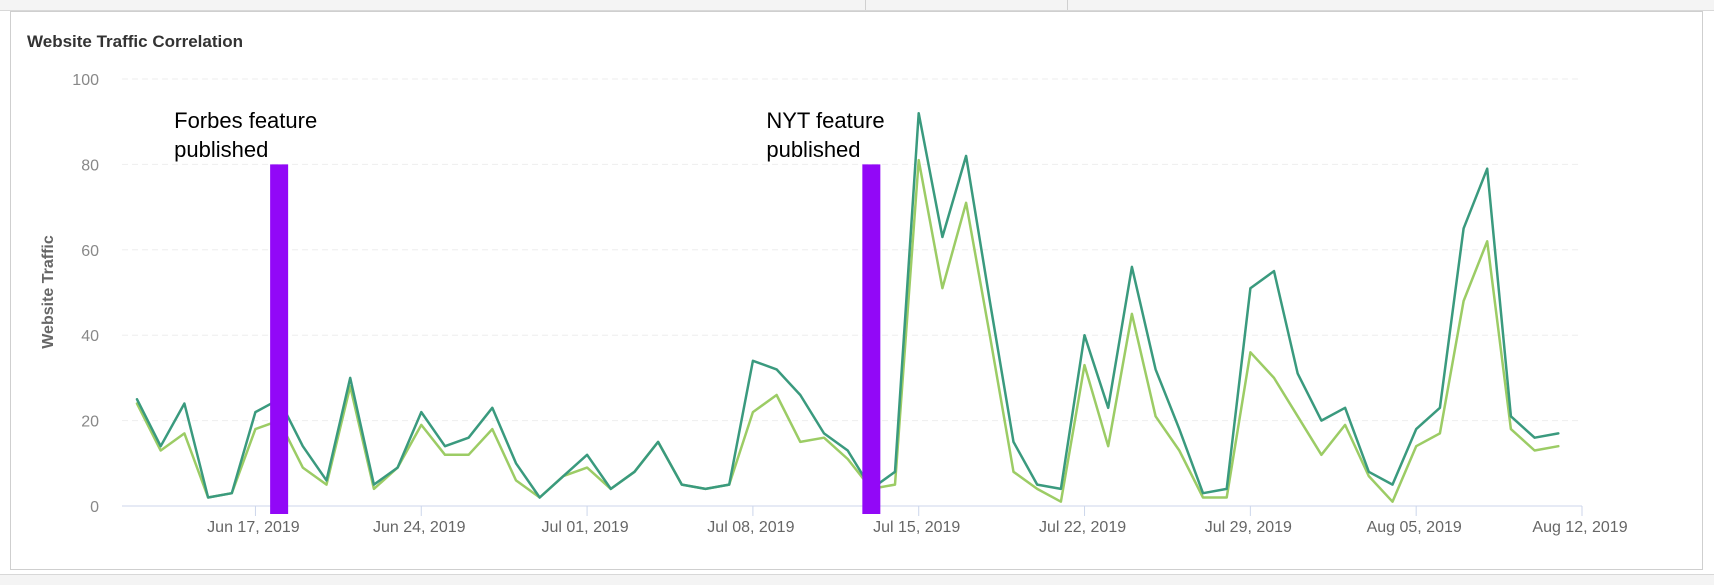  I want to click on y-tick-label: 40, so click(90, 336).